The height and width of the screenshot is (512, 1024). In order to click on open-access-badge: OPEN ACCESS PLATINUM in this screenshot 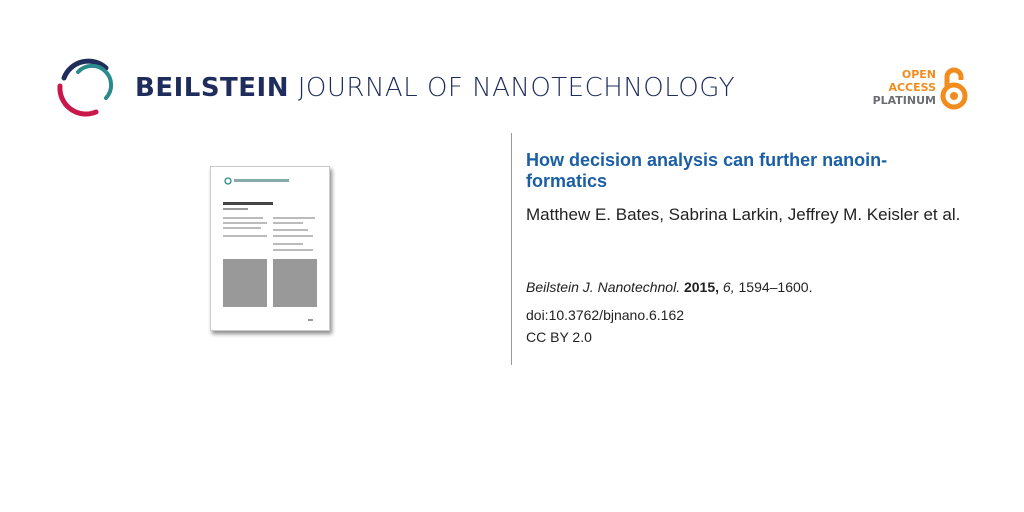, I will do `click(904, 87)`.